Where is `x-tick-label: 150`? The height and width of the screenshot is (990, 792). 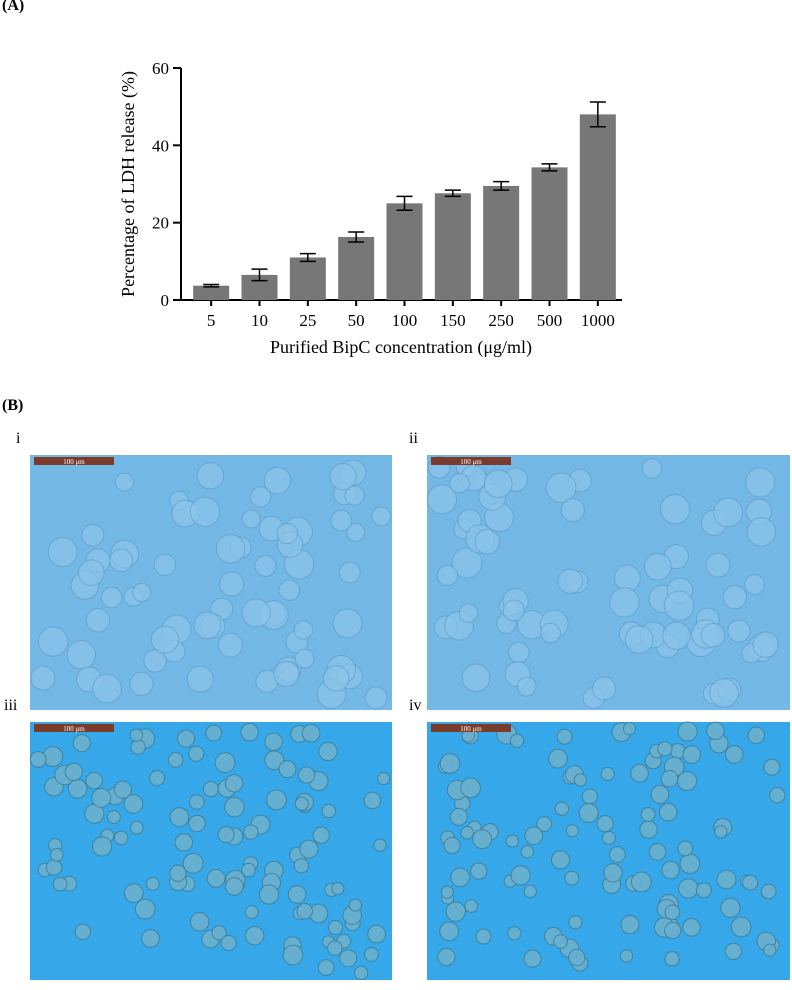 x-tick-label: 150 is located at coordinates (453, 320).